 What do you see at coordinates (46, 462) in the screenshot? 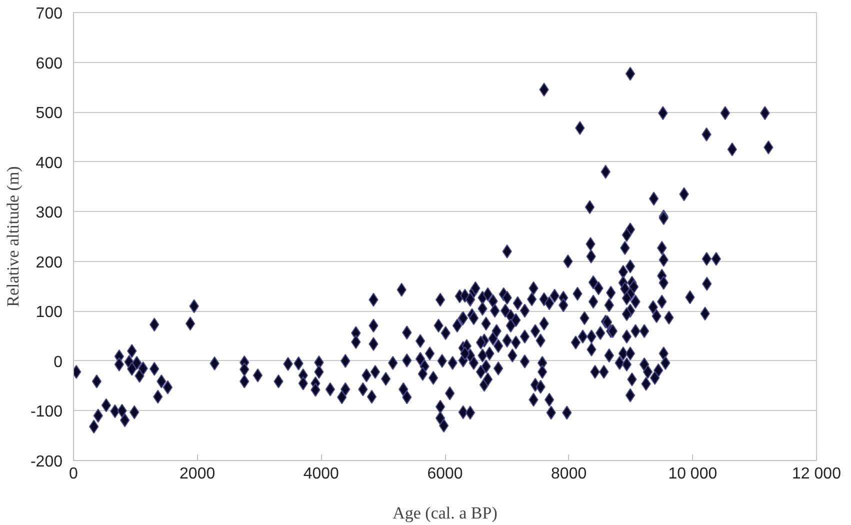
I see `y-tick-label: -200` at bounding box center [46, 462].